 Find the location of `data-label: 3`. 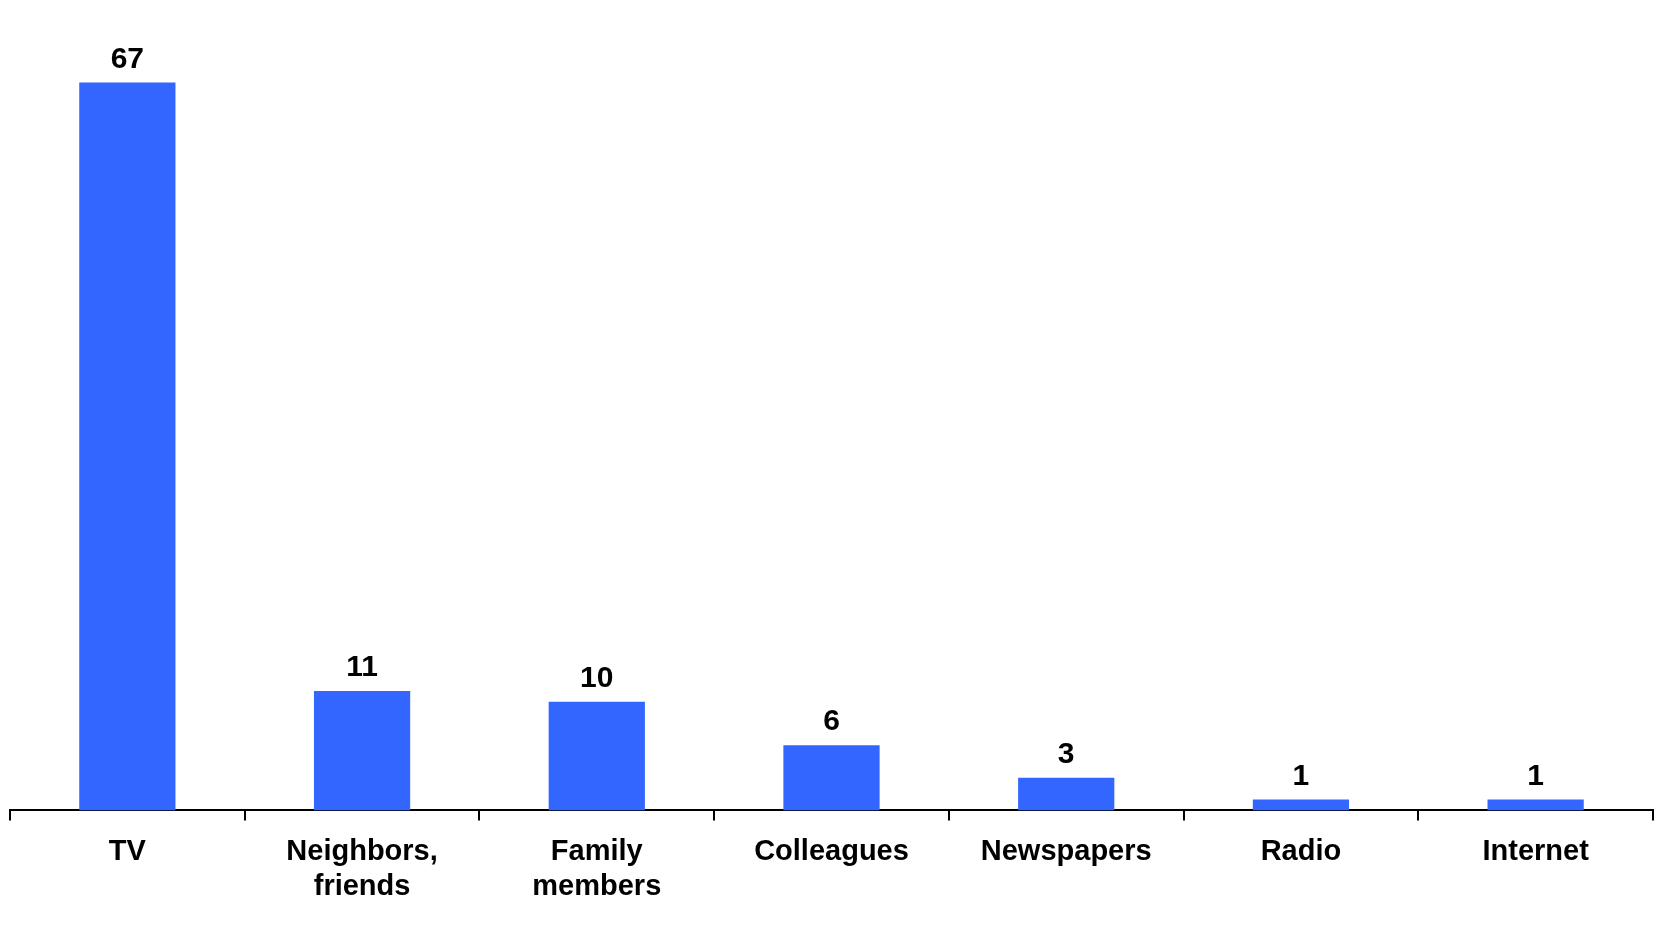

data-label: 3 is located at coordinates (1066, 753).